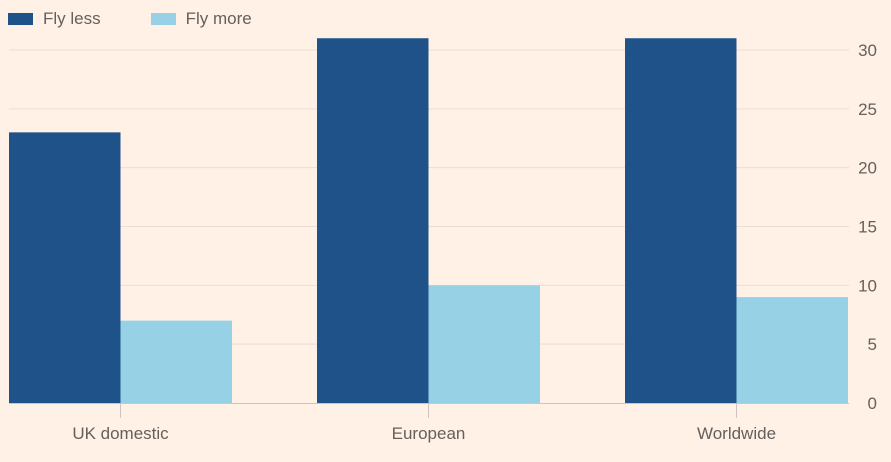 The height and width of the screenshot is (462, 891). I want to click on legend-label-fly-less: Fly less, so click(72, 18).